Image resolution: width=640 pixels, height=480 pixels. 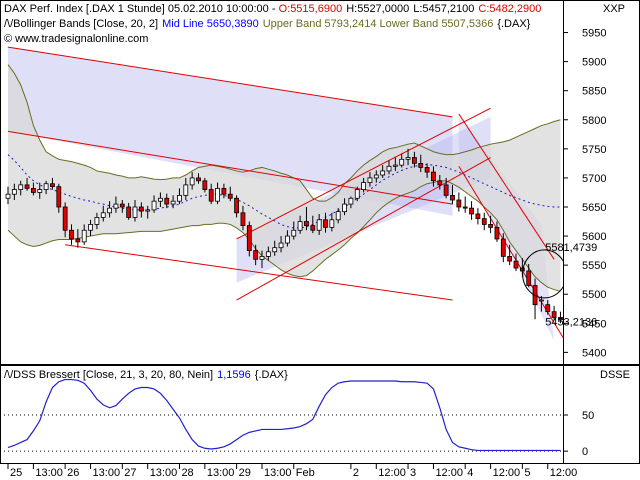 I want to click on header-open: O:5515,6900, so click(x=311, y=9).